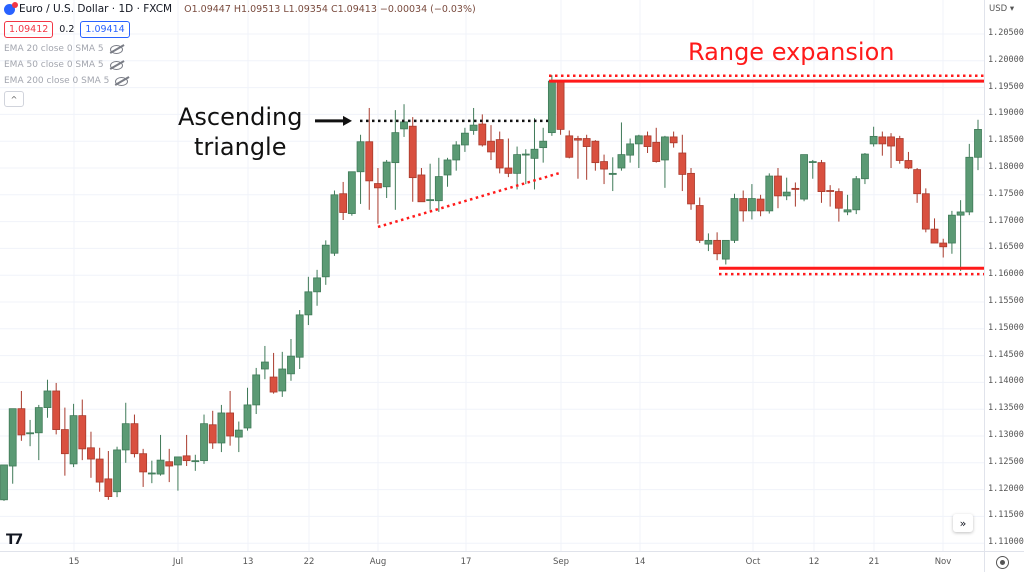 The image size is (1024, 572). I want to click on price-tick: 1.18500, so click(1006, 140).